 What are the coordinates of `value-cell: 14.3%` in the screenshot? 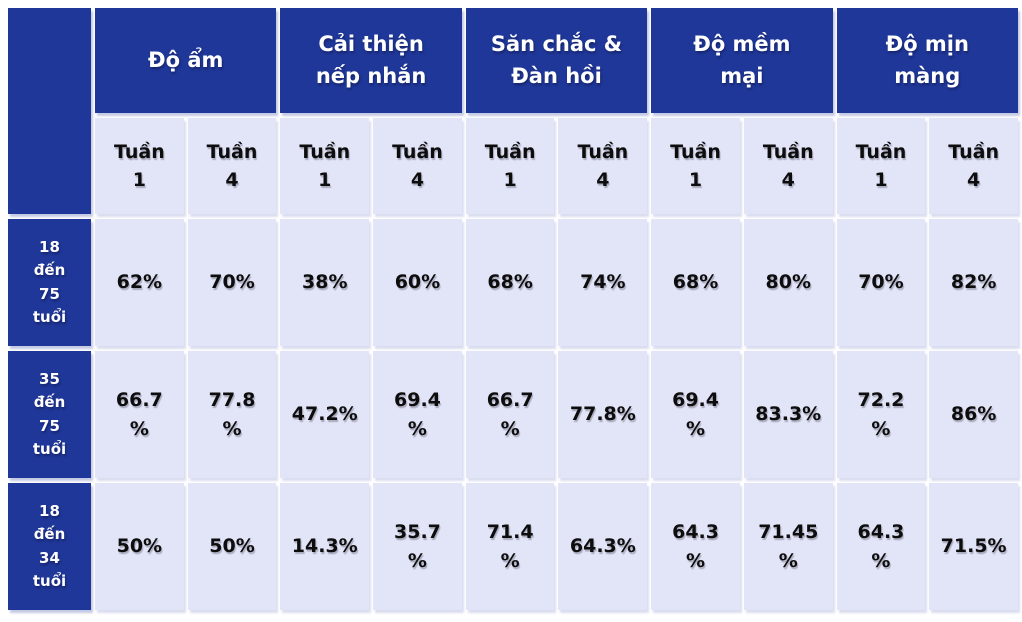 It's located at (325, 546).